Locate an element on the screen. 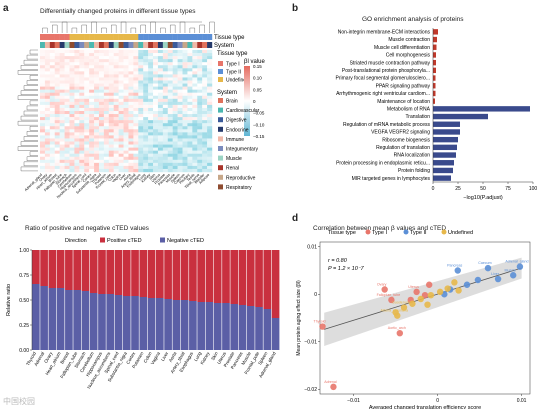  scatter-point-label: Liver is located at coordinates (495, 274).